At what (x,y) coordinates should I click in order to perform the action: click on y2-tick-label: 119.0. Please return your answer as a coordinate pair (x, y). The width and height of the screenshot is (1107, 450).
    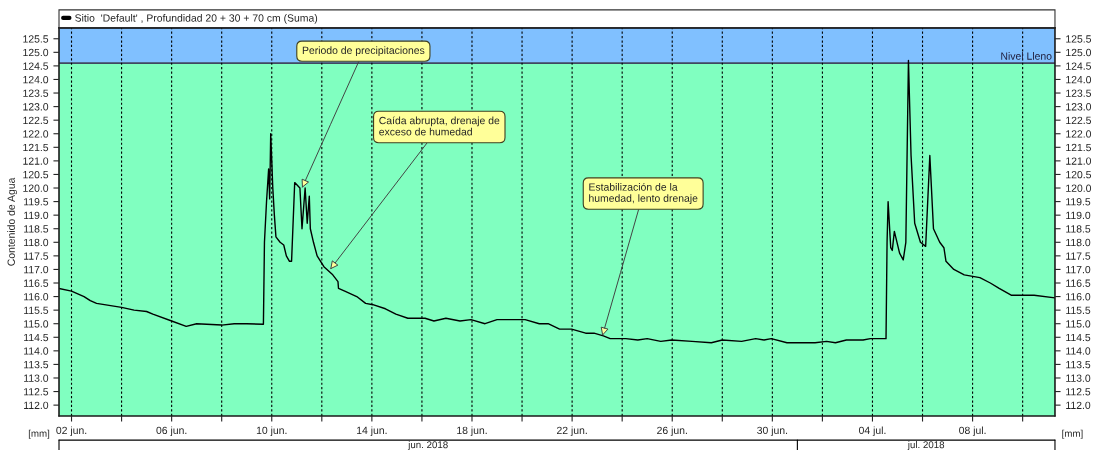
    Looking at the image, I should click on (1078, 215).